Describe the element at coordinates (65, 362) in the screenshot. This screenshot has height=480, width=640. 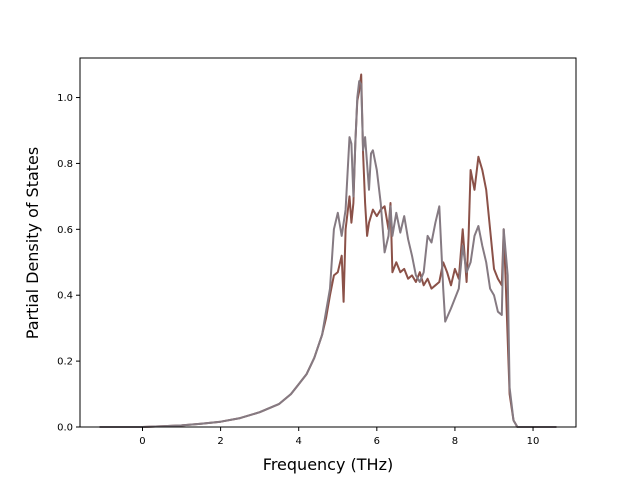
I see `y-tick-label: 0.2` at that location.